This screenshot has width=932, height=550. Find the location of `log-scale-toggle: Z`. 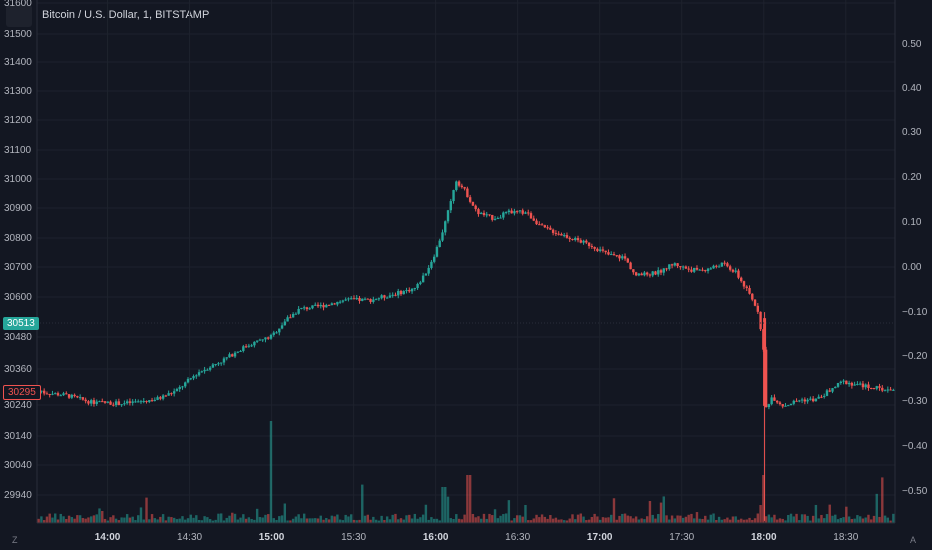

log-scale-toggle: Z is located at coordinates (15, 540).